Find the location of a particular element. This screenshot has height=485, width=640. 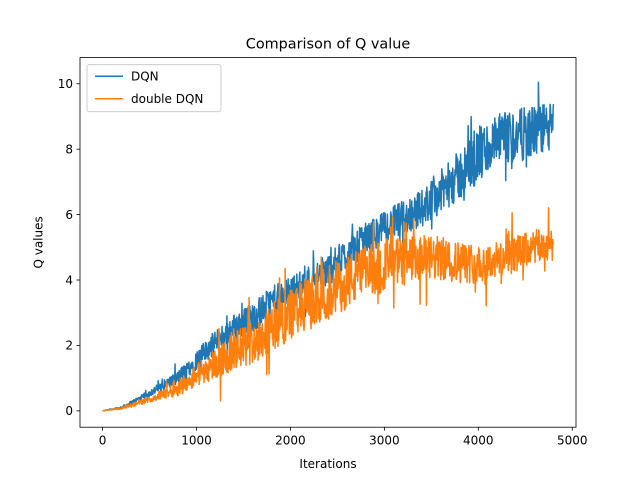

x-axis-label: Iterations is located at coordinates (327, 464).